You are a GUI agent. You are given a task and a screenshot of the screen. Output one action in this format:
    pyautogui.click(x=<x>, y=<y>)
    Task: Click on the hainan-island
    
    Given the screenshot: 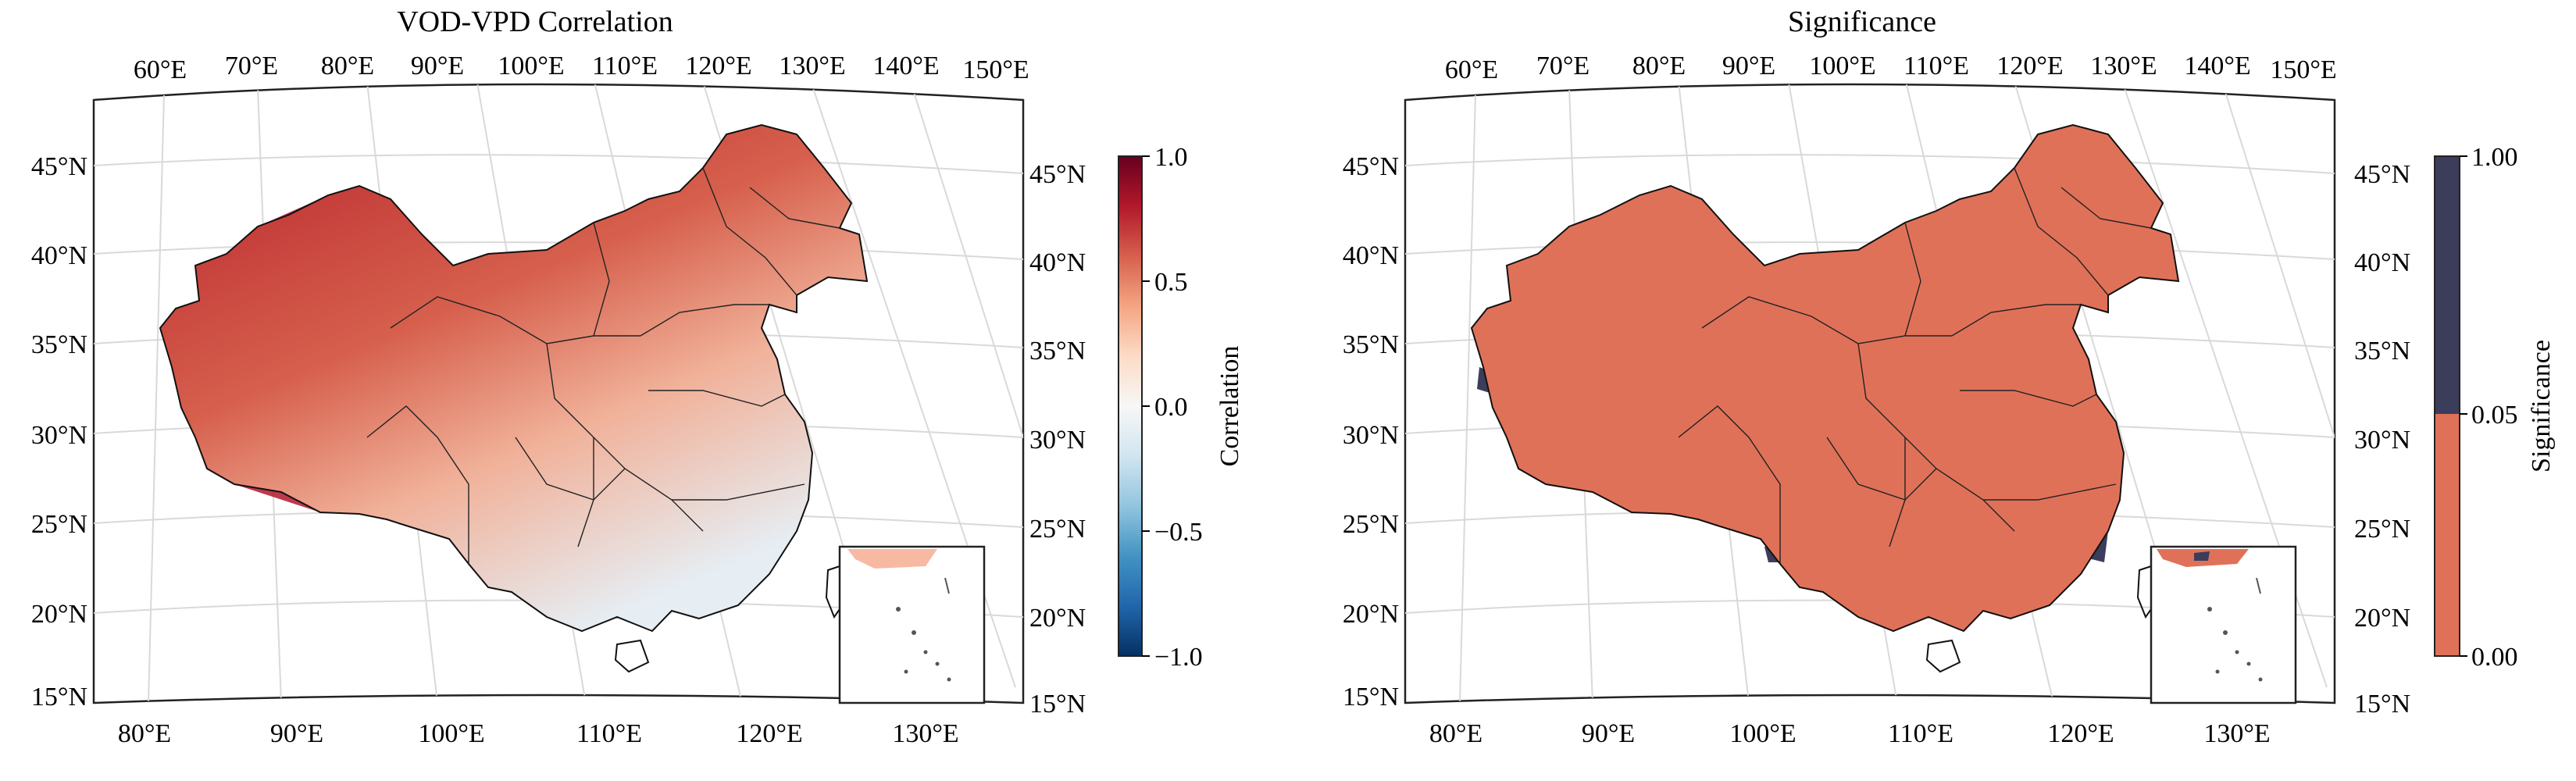 What is the action you would take?
    pyautogui.click(x=632, y=656)
    